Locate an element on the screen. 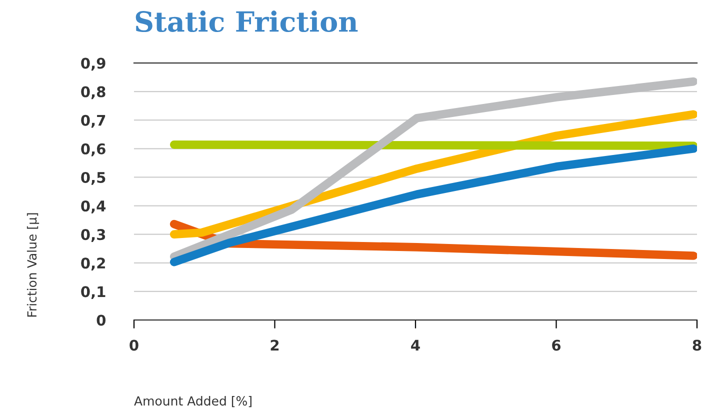 The height and width of the screenshot is (412, 709). y-axis-title: Friction Value [µ] is located at coordinates (33, 265).